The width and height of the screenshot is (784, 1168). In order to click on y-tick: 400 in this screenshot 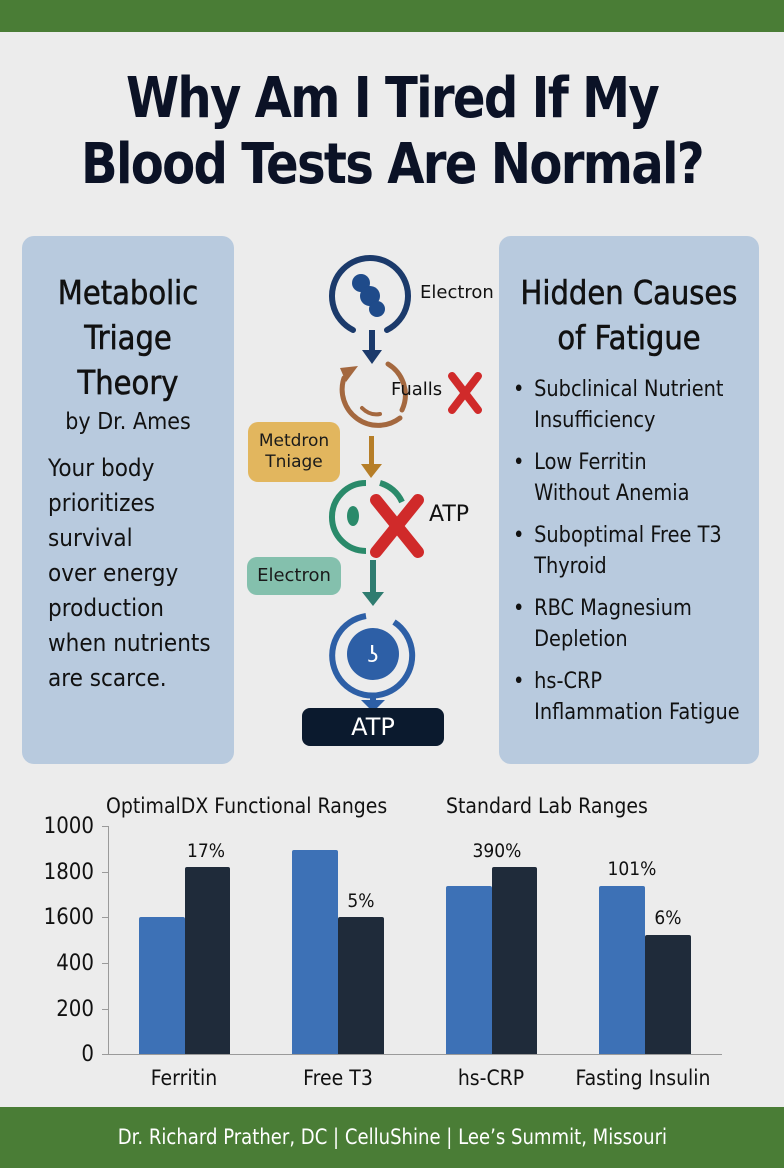, I will do `click(75, 963)`.